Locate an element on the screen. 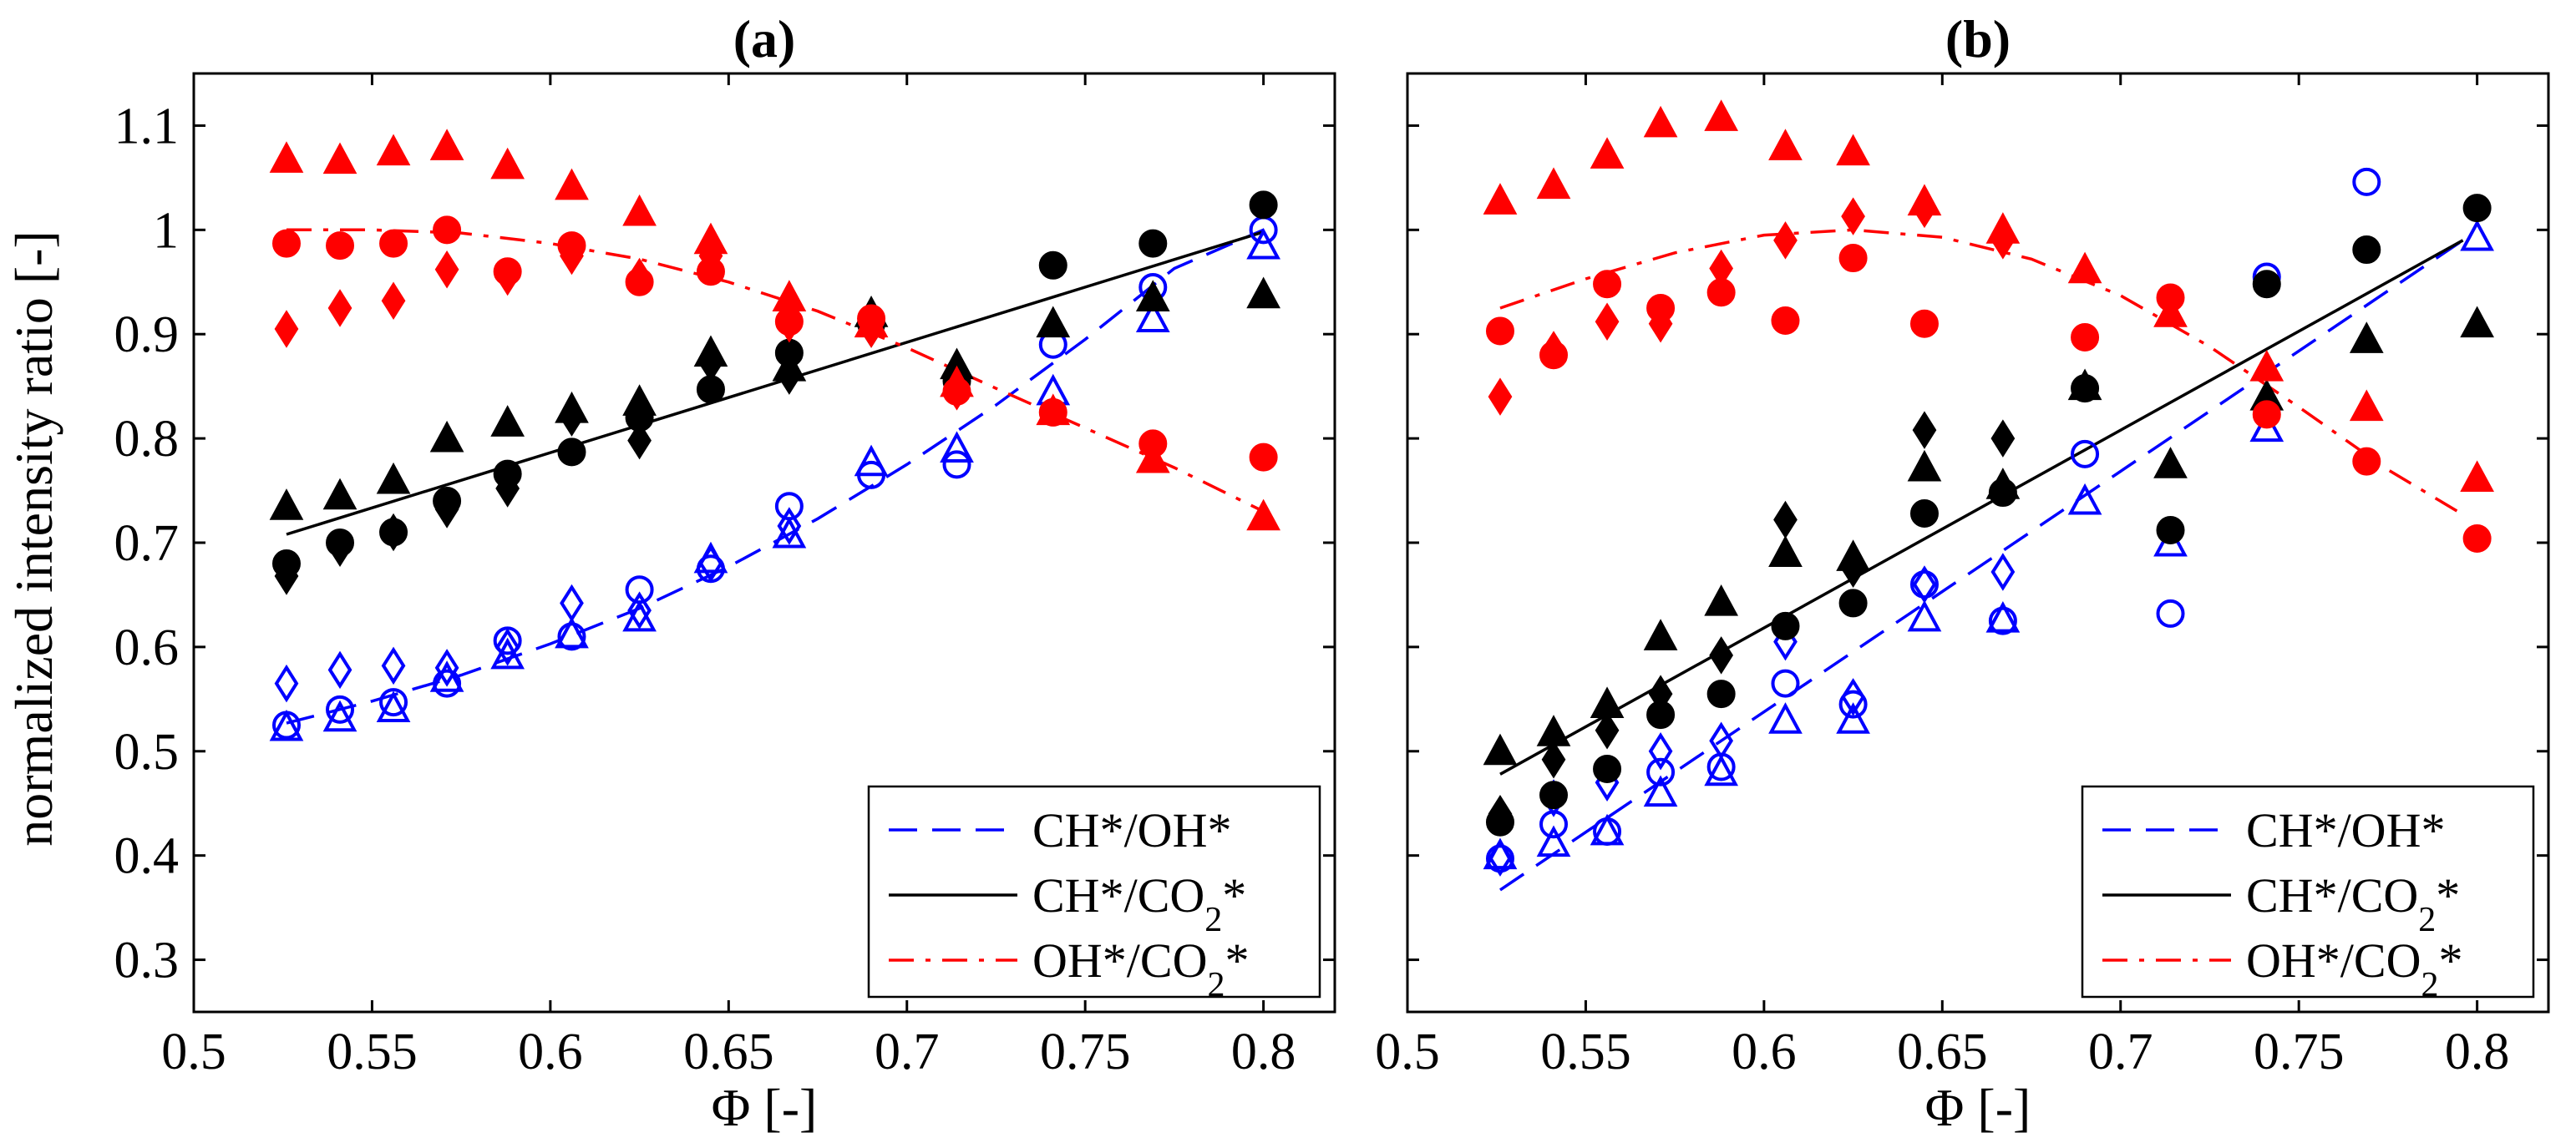 This screenshot has width=2576, height=1143. legend-label: CH*/OH* is located at coordinates (2345, 830).